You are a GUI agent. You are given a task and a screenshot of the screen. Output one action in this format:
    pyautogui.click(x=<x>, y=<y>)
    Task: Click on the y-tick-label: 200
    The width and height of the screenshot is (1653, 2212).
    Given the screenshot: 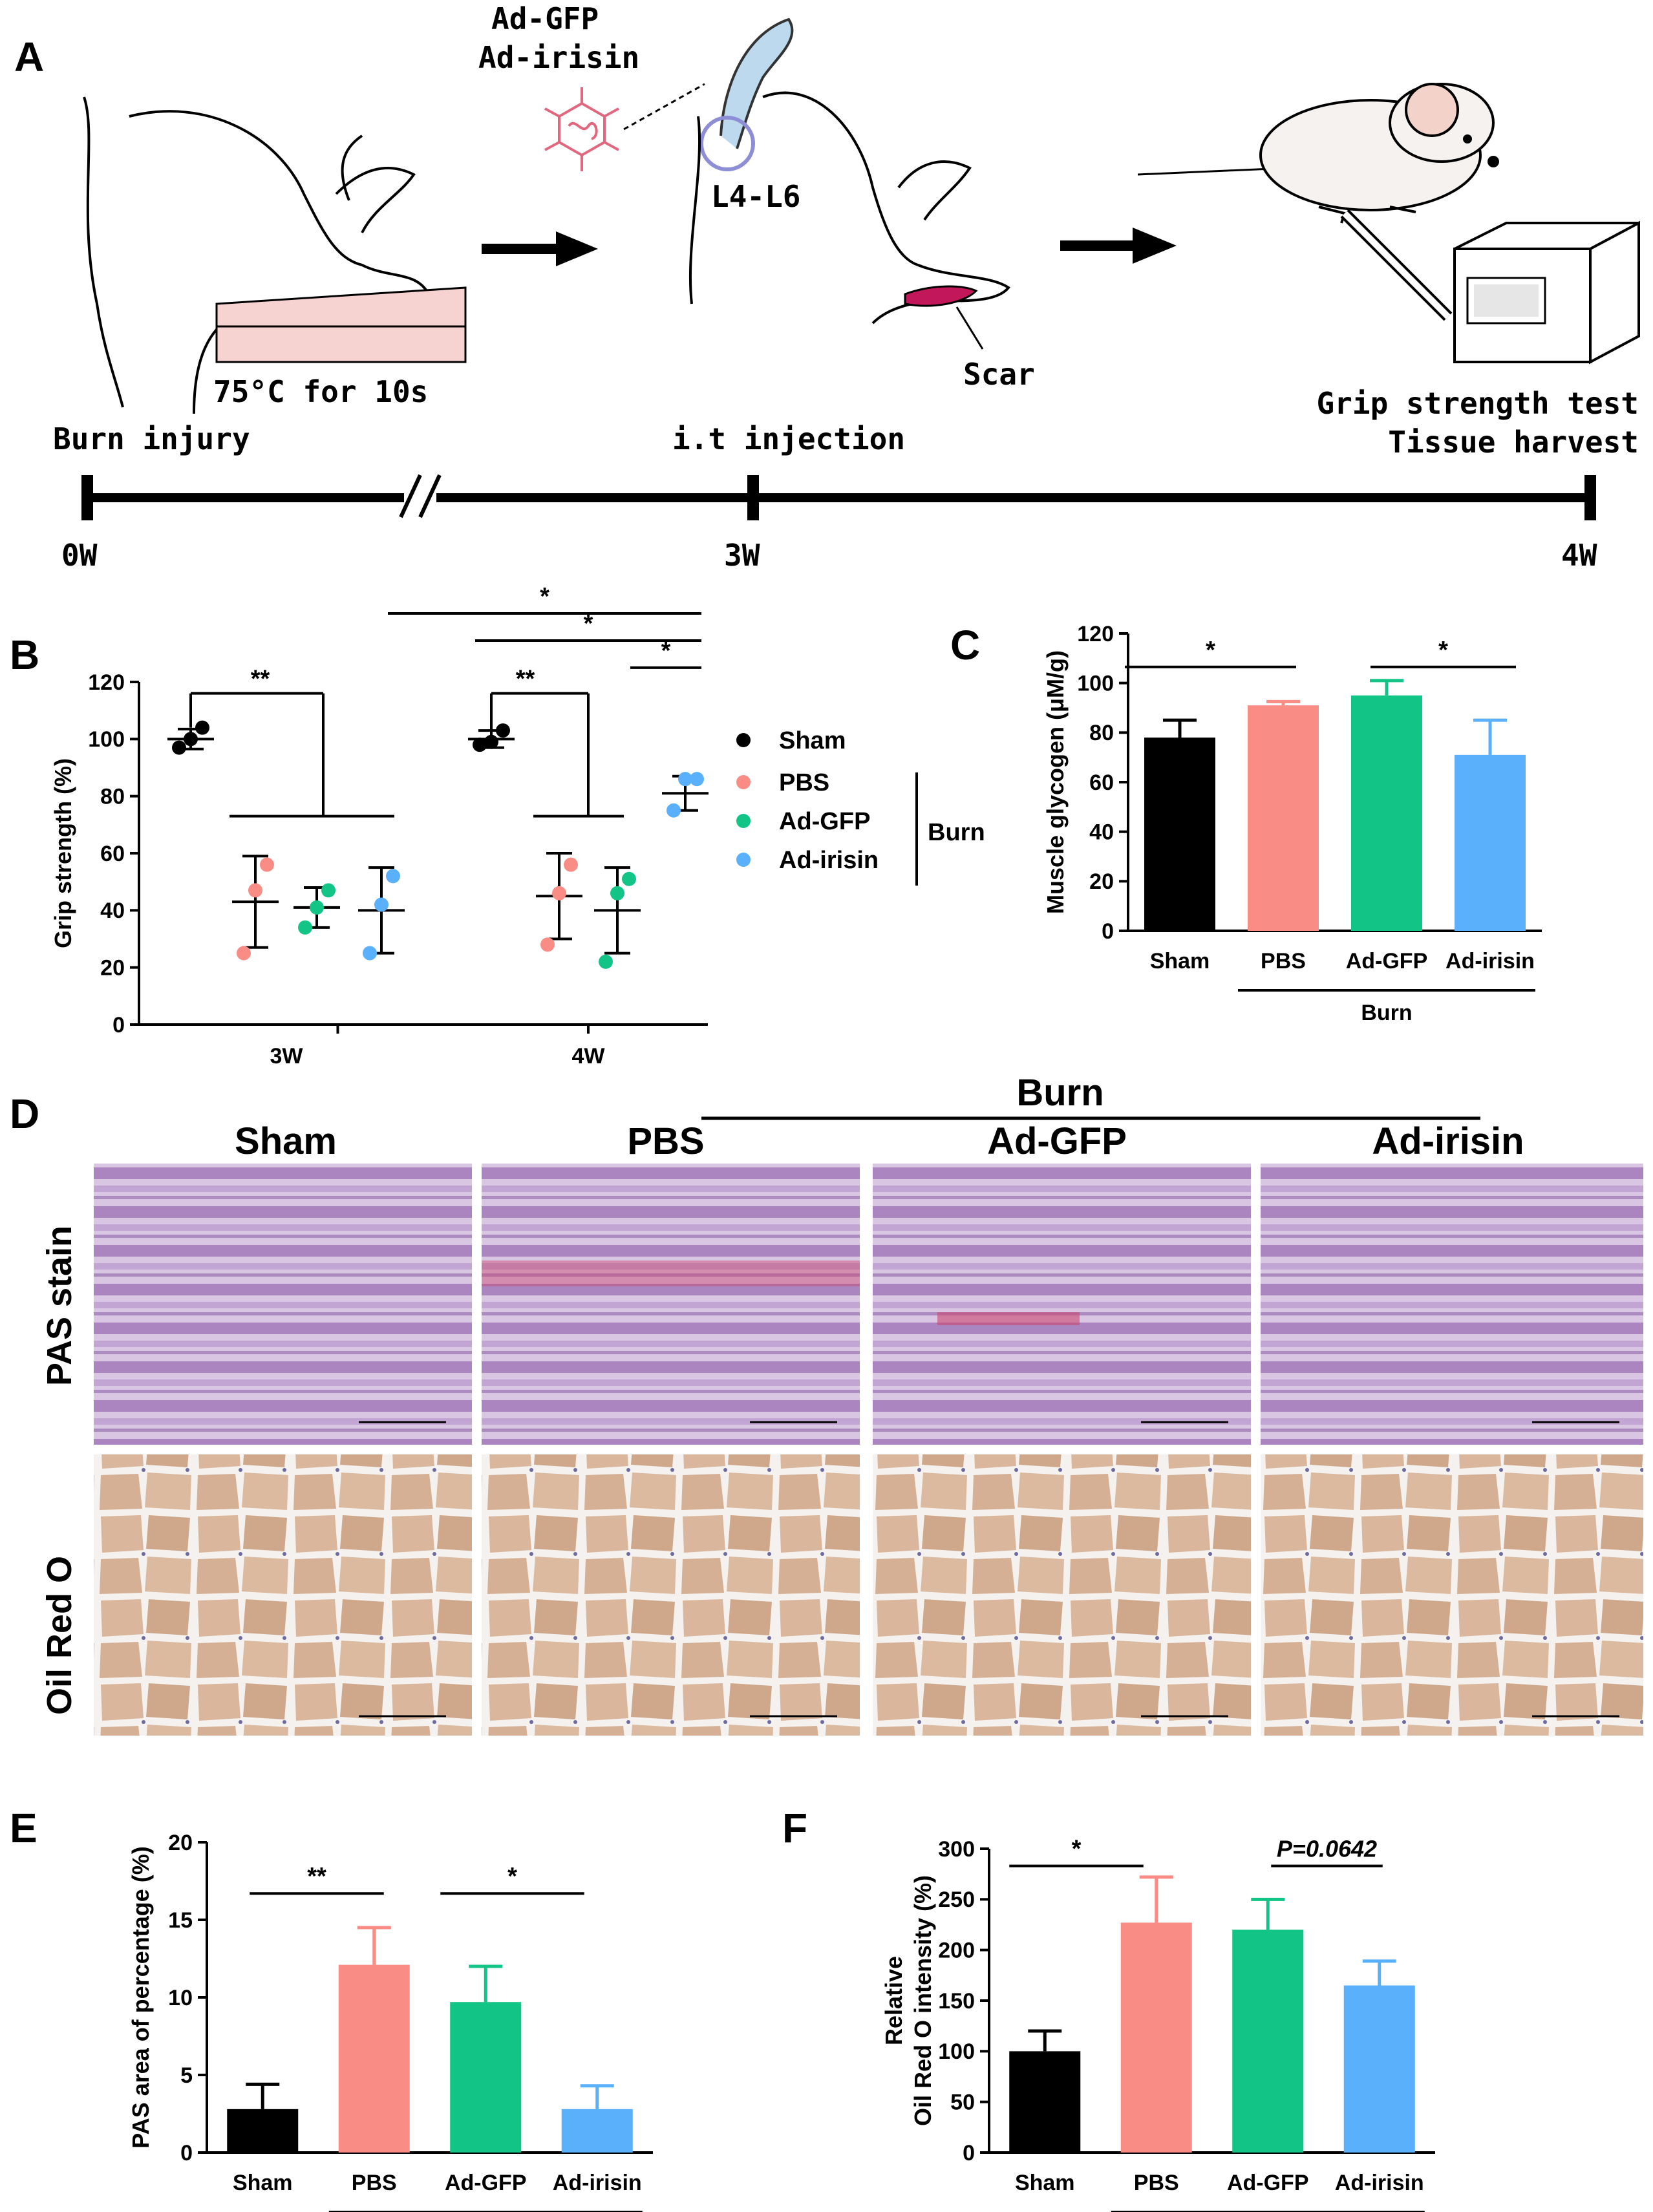 What is the action you would take?
    pyautogui.click(x=956, y=1951)
    